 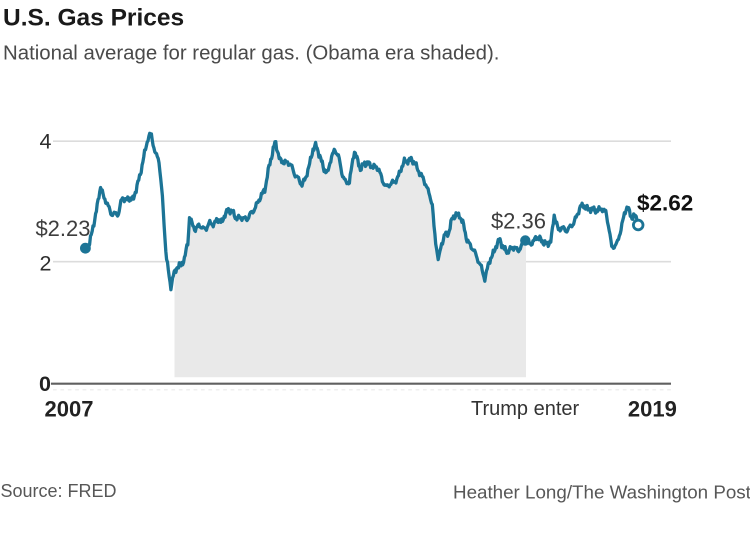 I want to click on svg-text: Trump enter, so click(x=525, y=409).